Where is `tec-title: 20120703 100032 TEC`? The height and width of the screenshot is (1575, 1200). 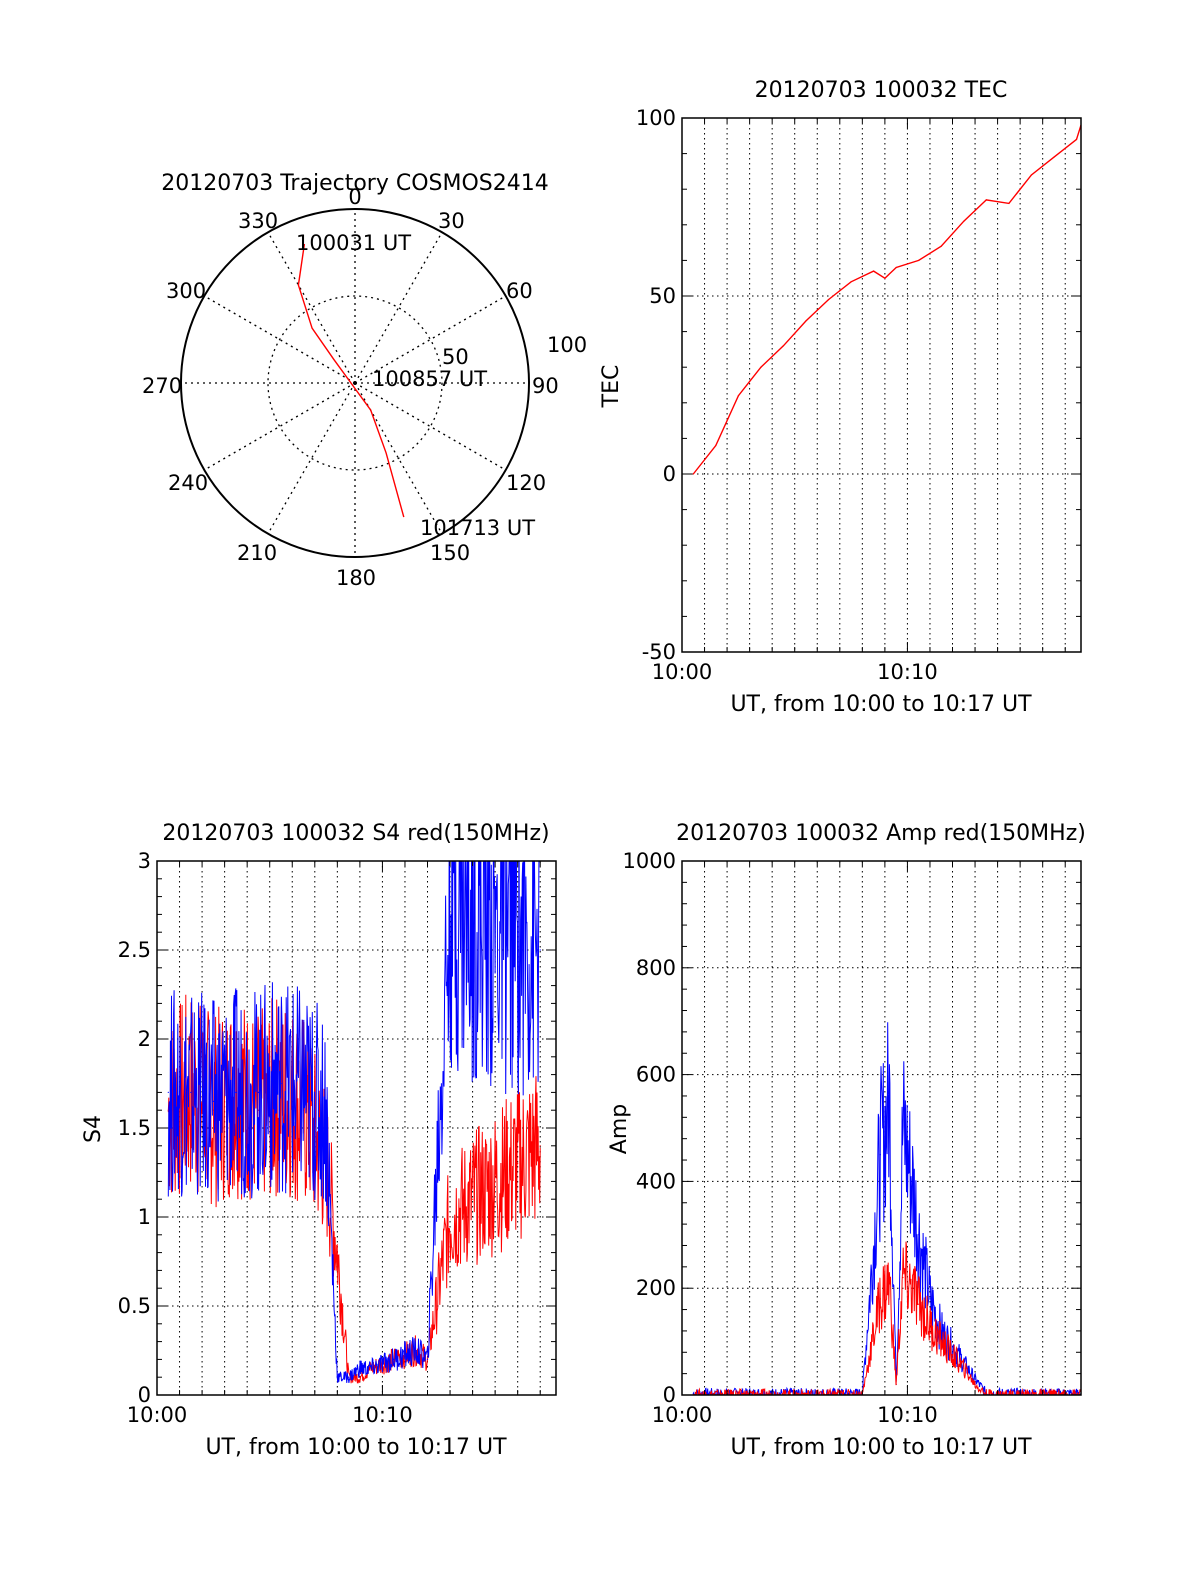 tec-title: 20120703 100032 TEC is located at coordinates (881, 90).